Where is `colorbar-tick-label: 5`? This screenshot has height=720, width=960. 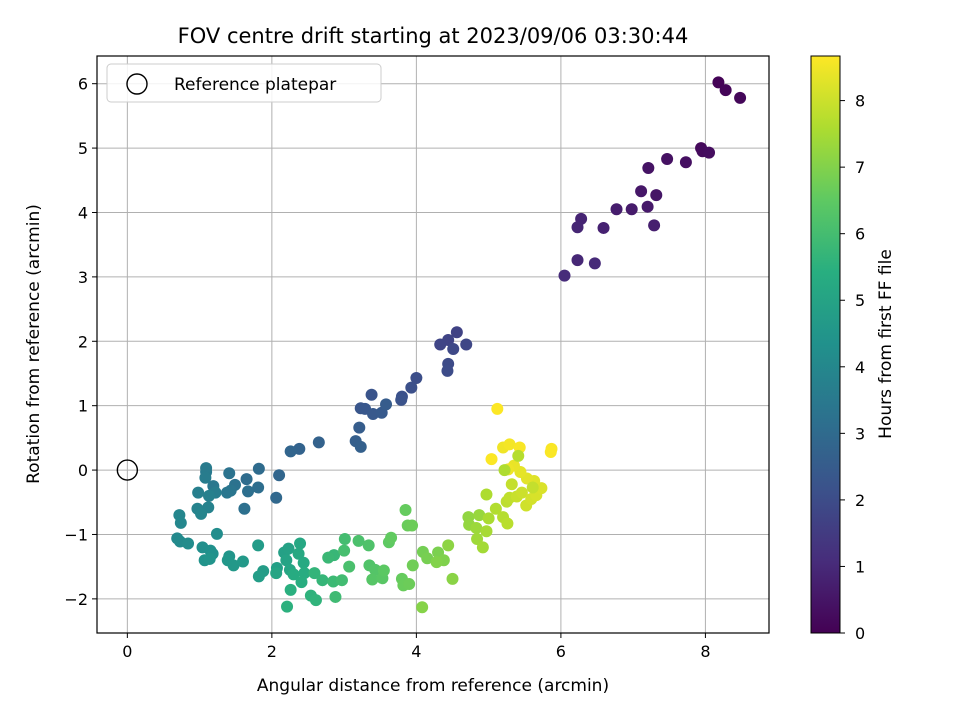 colorbar-tick-label: 5 is located at coordinates (860, 300).